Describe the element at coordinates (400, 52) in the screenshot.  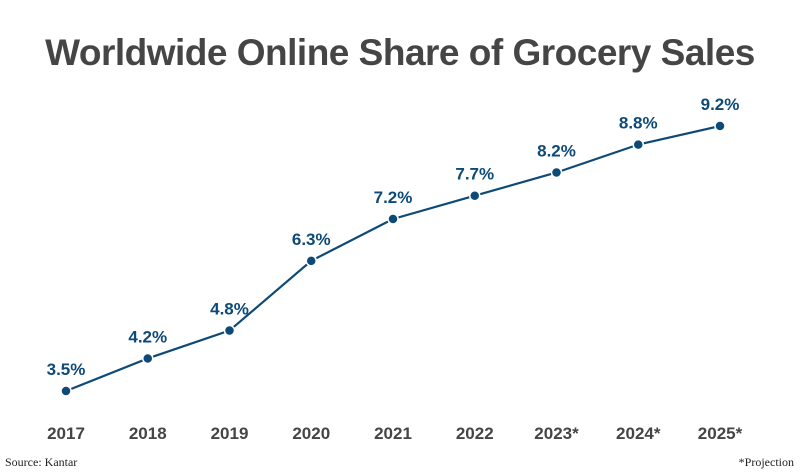
I see `chart-title: Worldwide Online Share of Grocery Sales` at that location.